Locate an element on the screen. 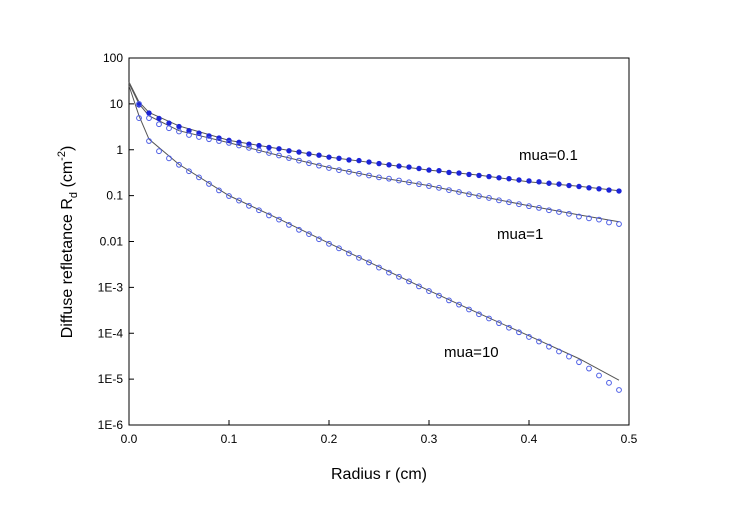 This screenshot has height=512, width=731. y-tick-label: 100 is located at coordinates (113, 58).